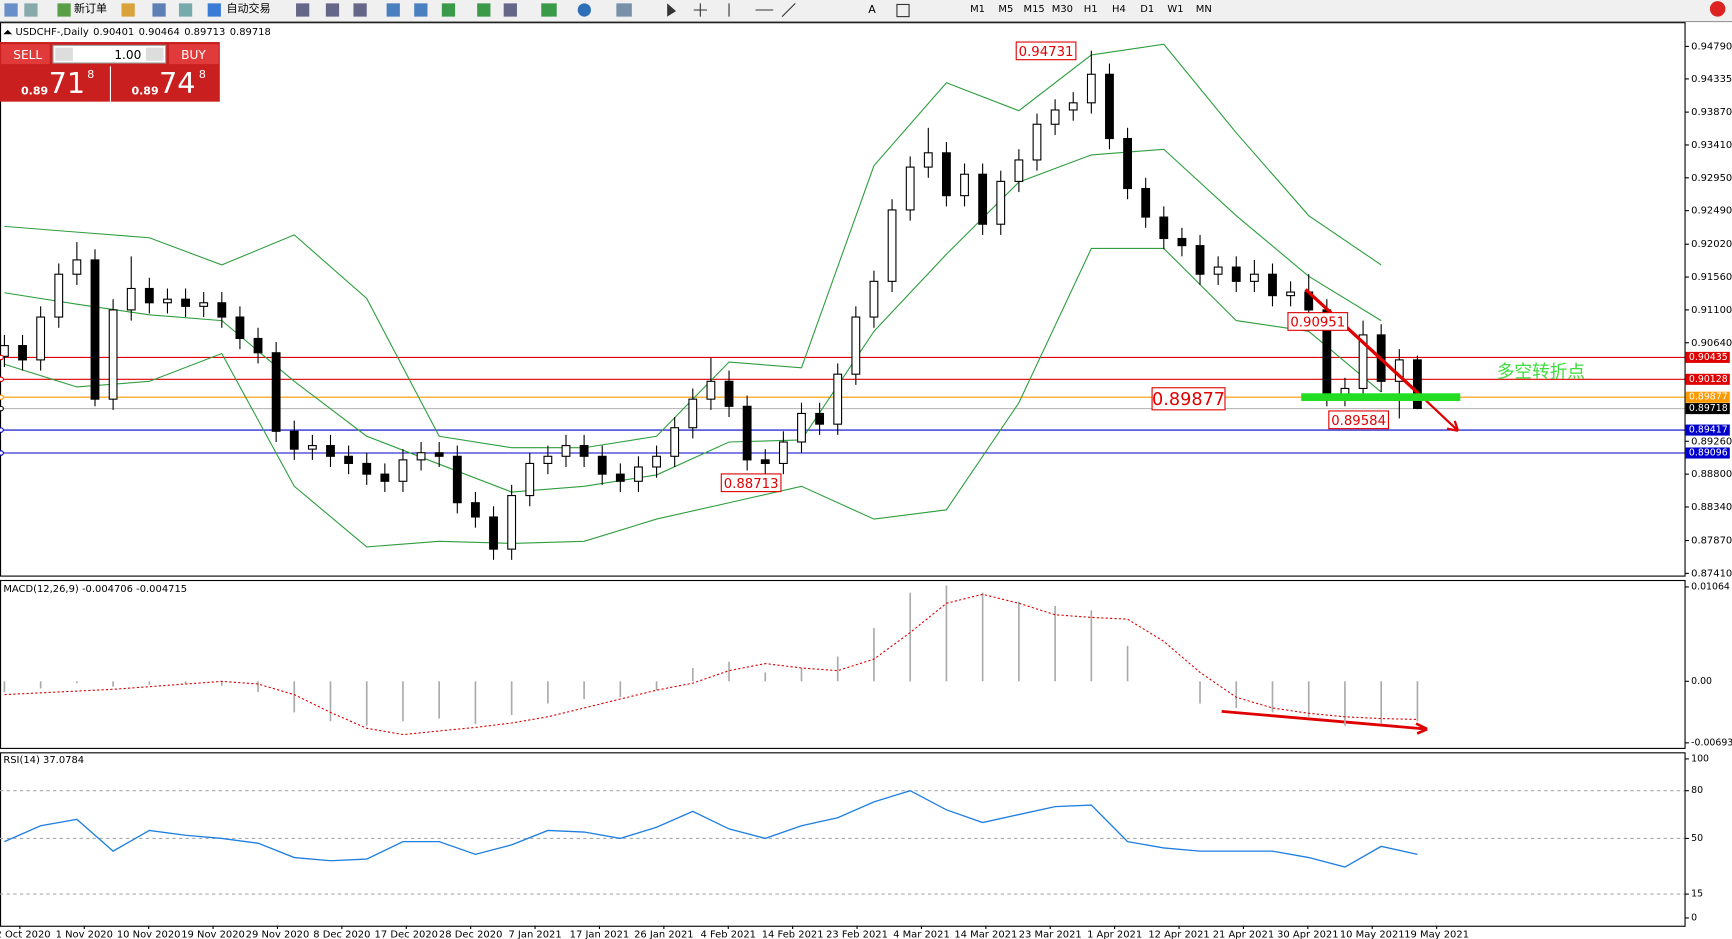 The height and width of the screenshot is (939, 1732). I want to click on buy-point: 8, so click(202, 74).